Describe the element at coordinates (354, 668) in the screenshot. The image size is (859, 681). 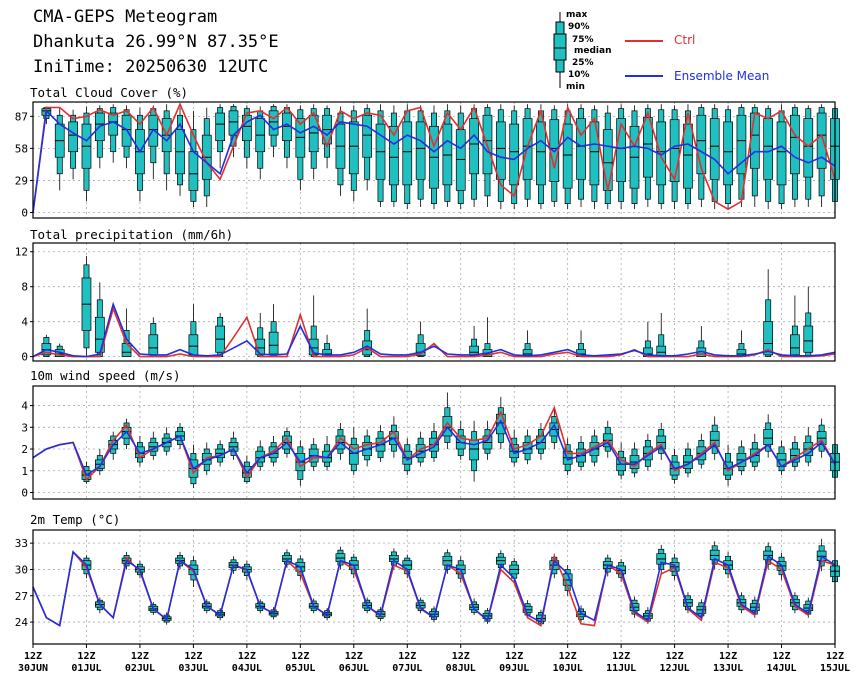
I see `x-tick-date: 06JUL` at that location.